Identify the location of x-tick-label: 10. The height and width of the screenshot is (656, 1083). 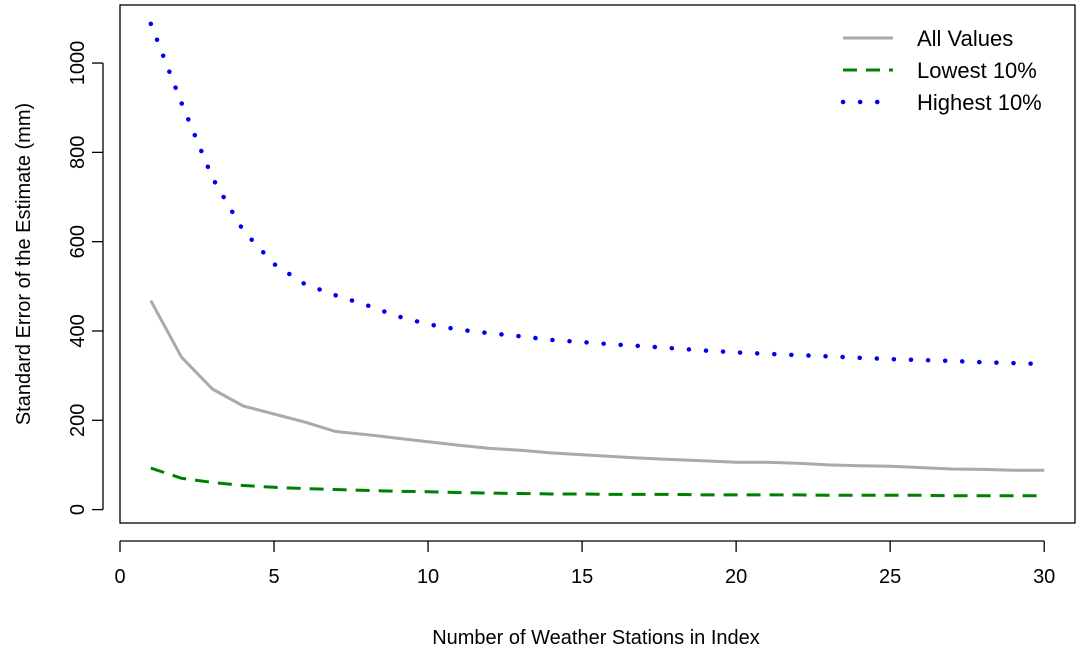
(428, 577).